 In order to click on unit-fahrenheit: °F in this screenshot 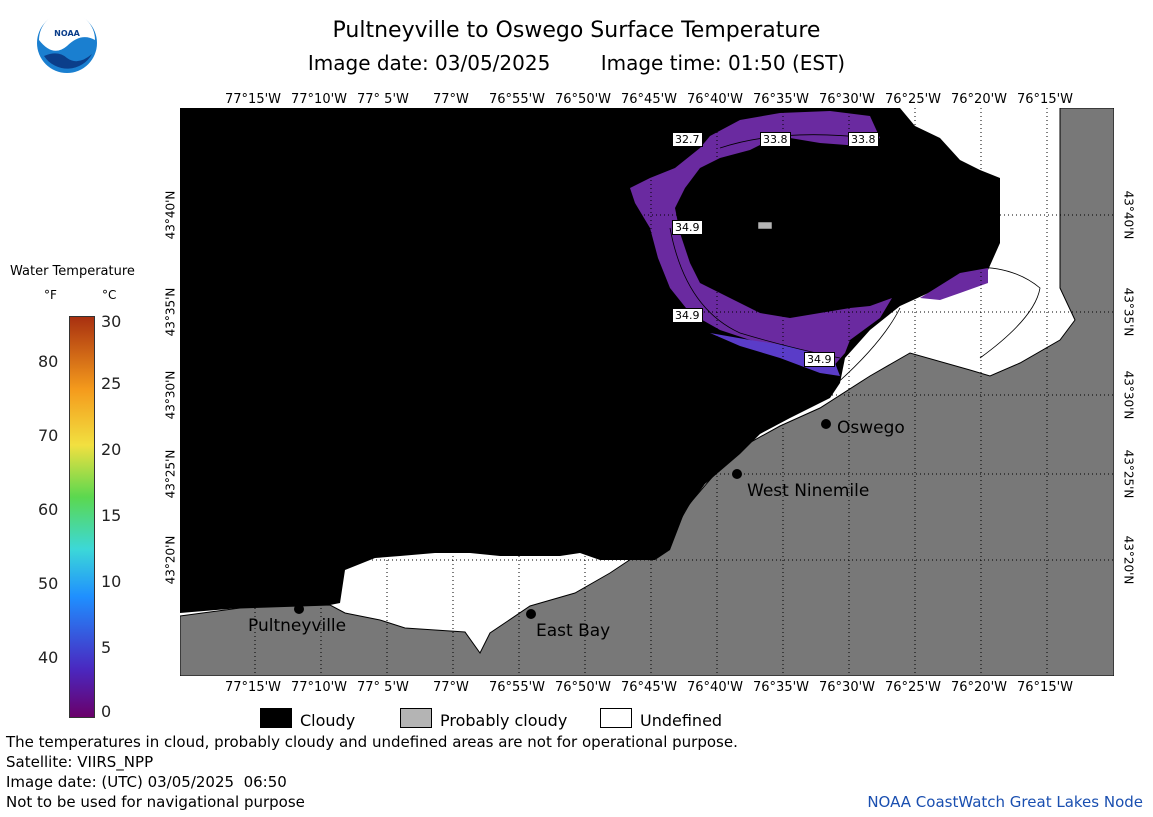, I will do `click(50, 295)`.